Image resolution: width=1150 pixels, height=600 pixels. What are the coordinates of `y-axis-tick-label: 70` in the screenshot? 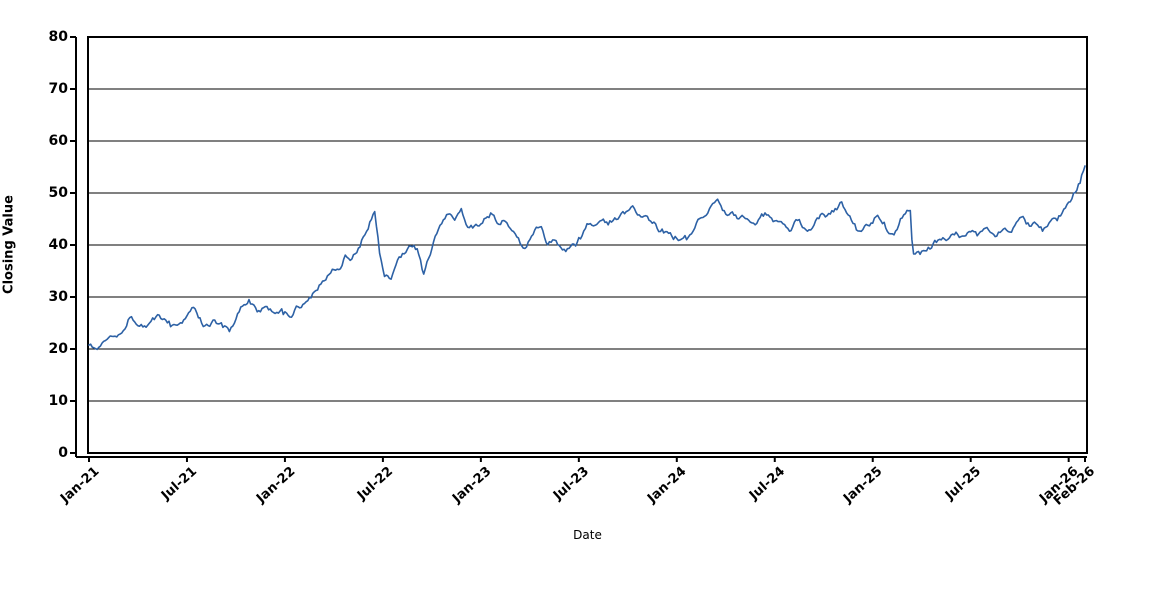 It's located at (58, 89).